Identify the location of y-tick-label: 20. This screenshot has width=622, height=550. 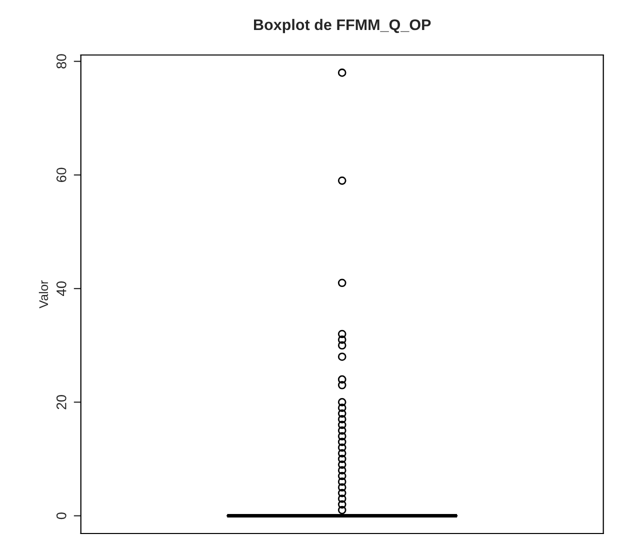
(61, 402).